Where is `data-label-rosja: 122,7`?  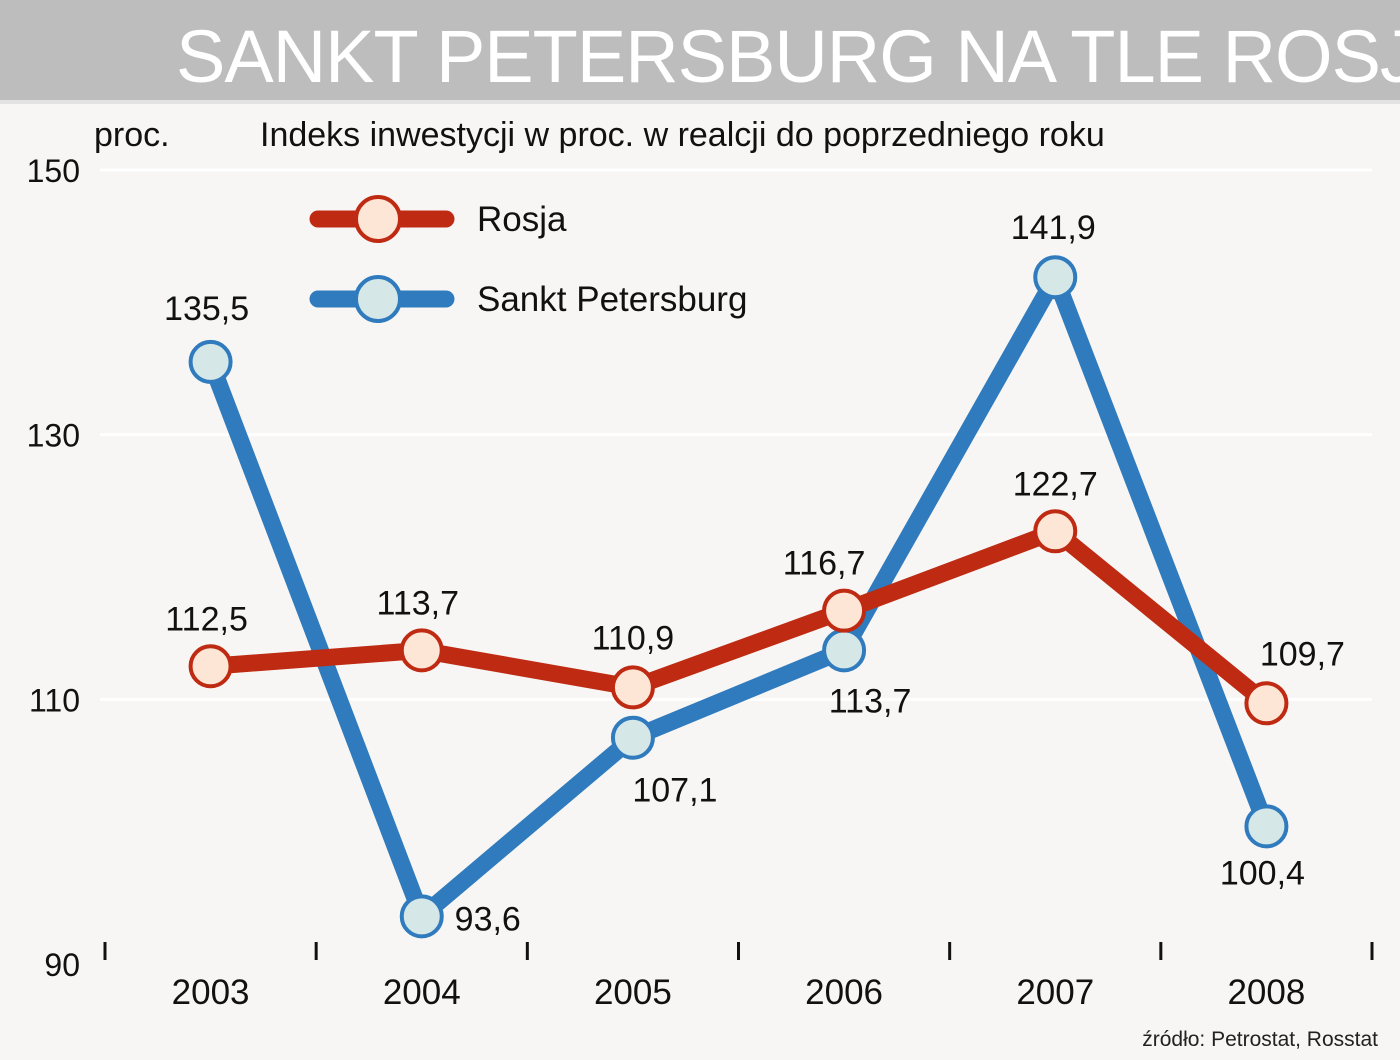 data-label-rosja: 122,7 is located at coordinates (1055, 484).